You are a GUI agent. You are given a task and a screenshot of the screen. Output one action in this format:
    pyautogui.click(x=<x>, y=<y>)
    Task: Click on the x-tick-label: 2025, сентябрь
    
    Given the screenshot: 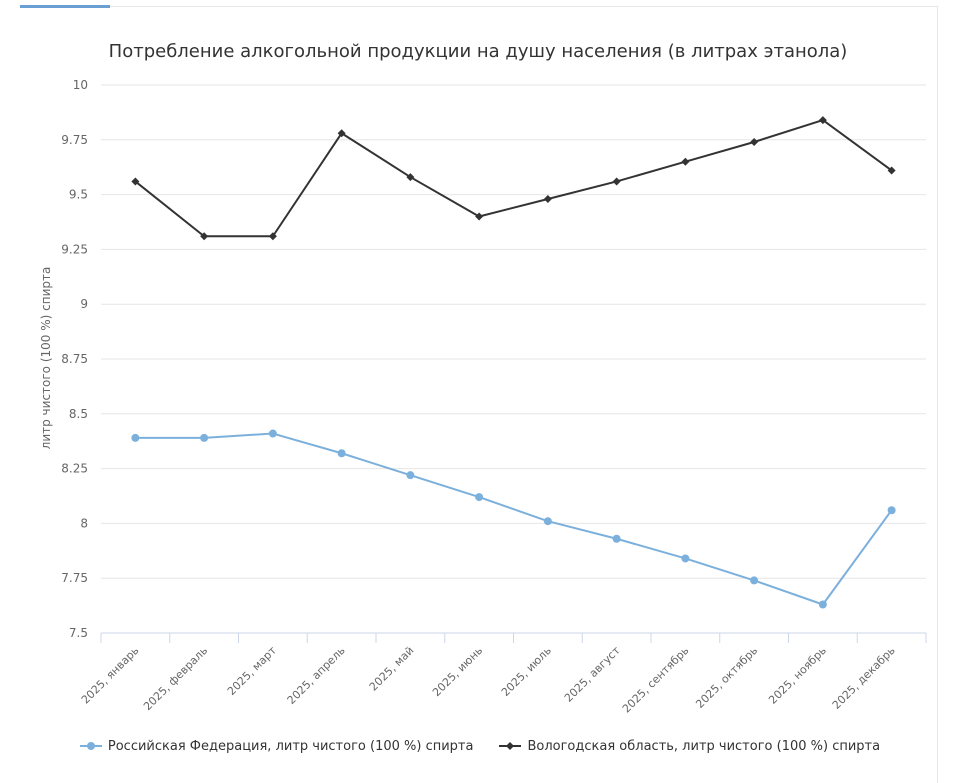 What is the action you would take?
    pyautogui.click(x=656, y=680)
    